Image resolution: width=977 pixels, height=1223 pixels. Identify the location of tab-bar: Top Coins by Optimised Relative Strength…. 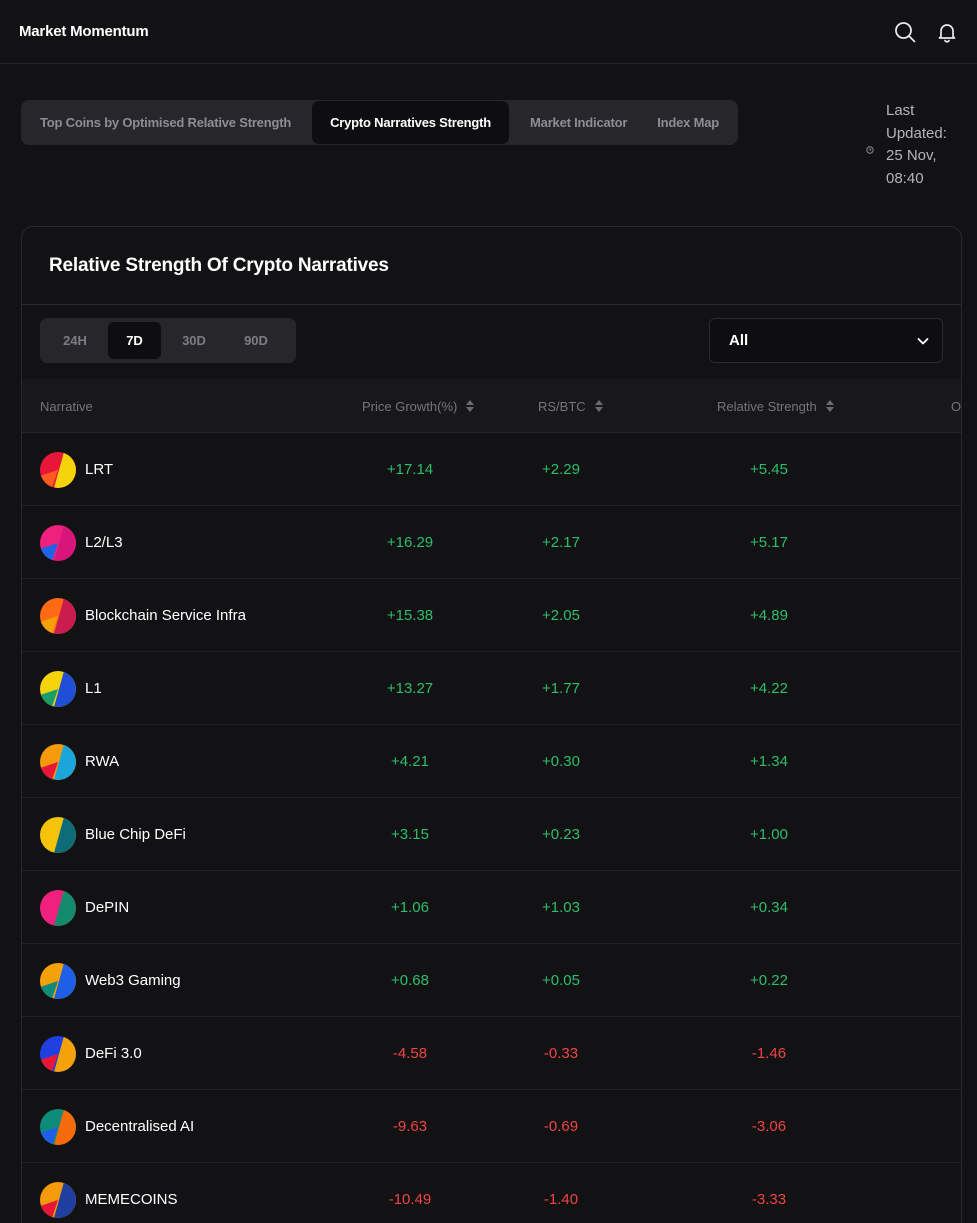
(380, 122).